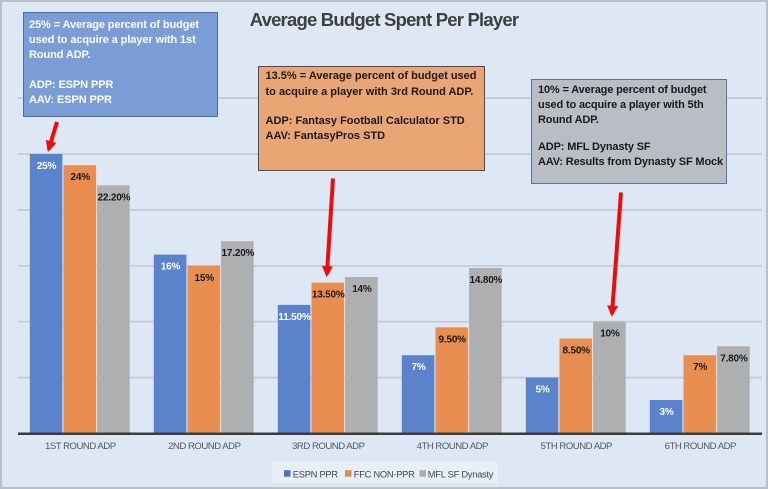 This screenshot has width=768, height=489. What do you see at coordinates (576, 446) in the screenshot?
I see `svg-text: 5TH ROUND ADP` at bounding box center [576, 446].